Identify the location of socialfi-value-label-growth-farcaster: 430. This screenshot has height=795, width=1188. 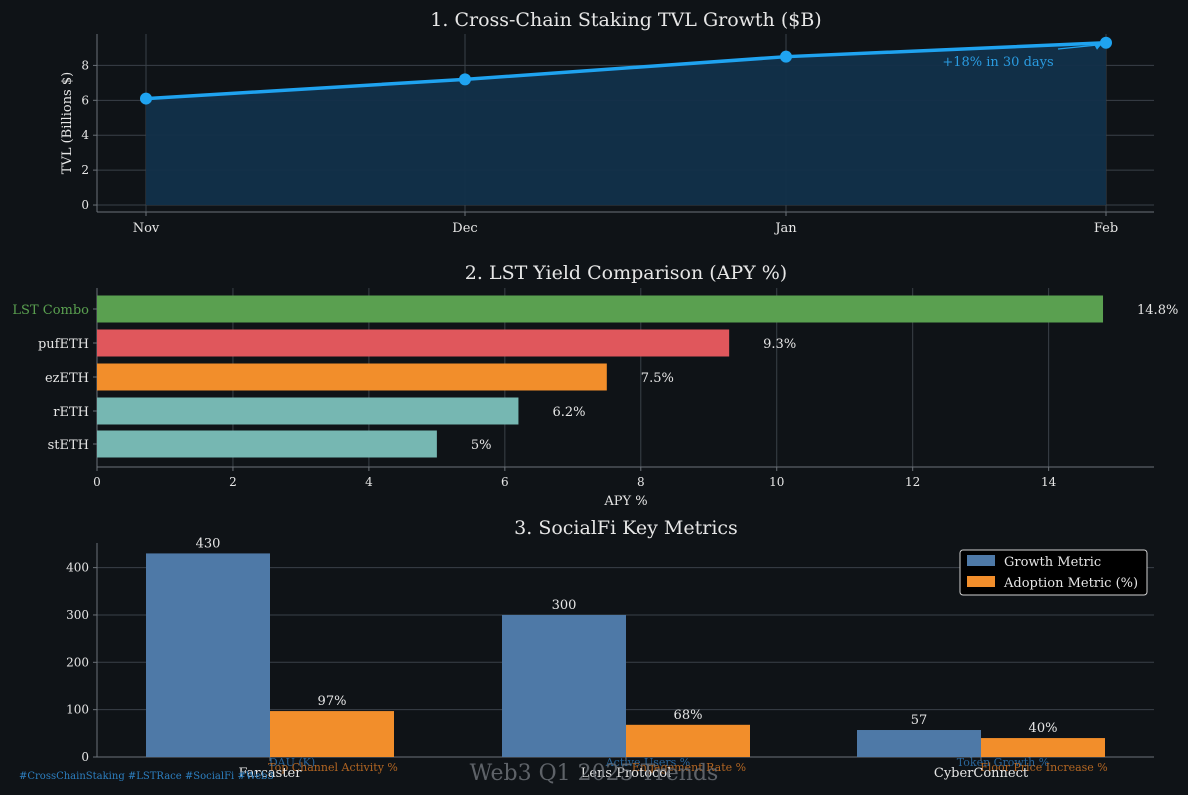
(208, 543).